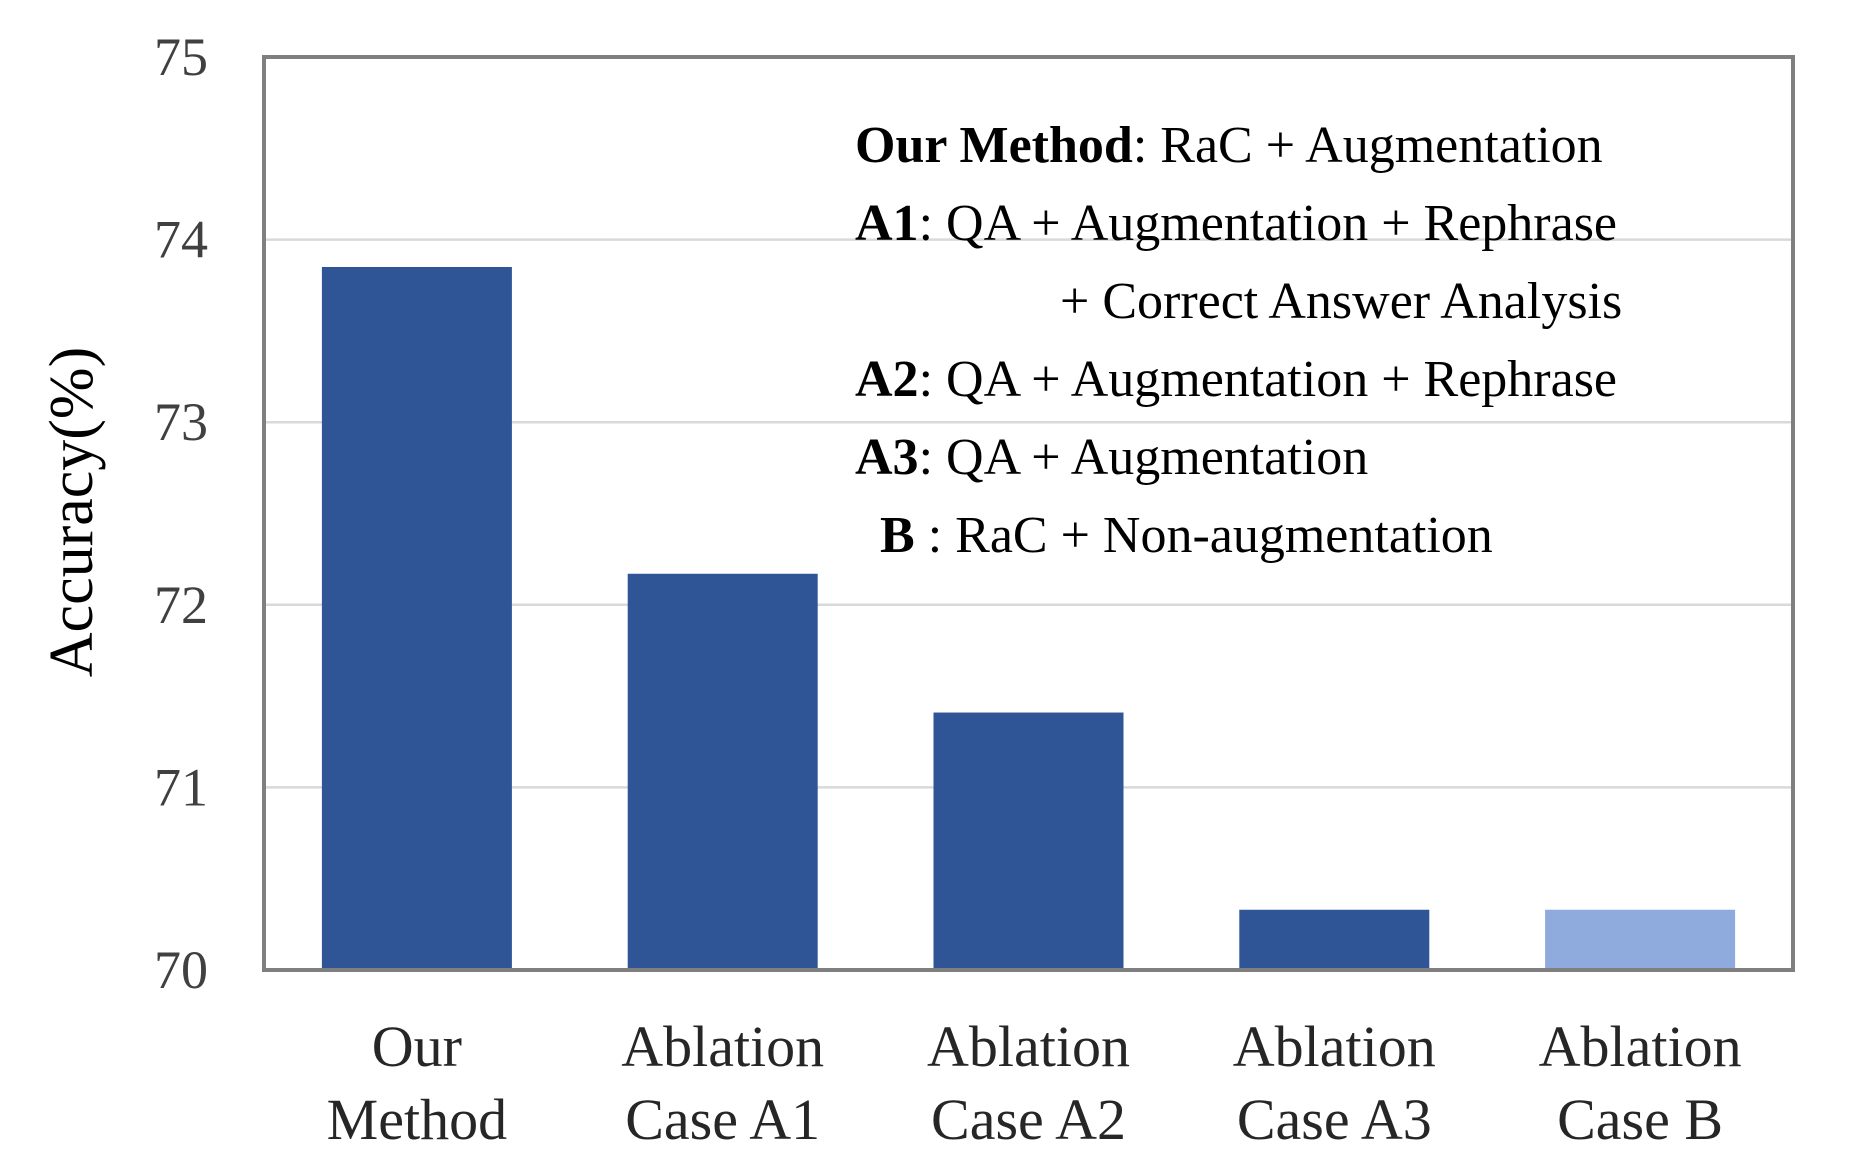 Image resolution: width=1868 pixels, height=1169 pixels. I want to click on x-category-label: Ablation Case A1, so click(722, 1083).